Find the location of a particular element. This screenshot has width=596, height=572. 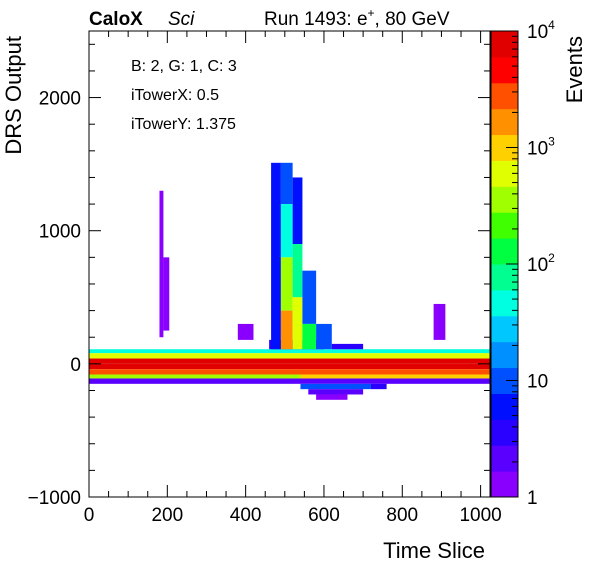

run-title-superscript: + is located at coordinates (371, 13).